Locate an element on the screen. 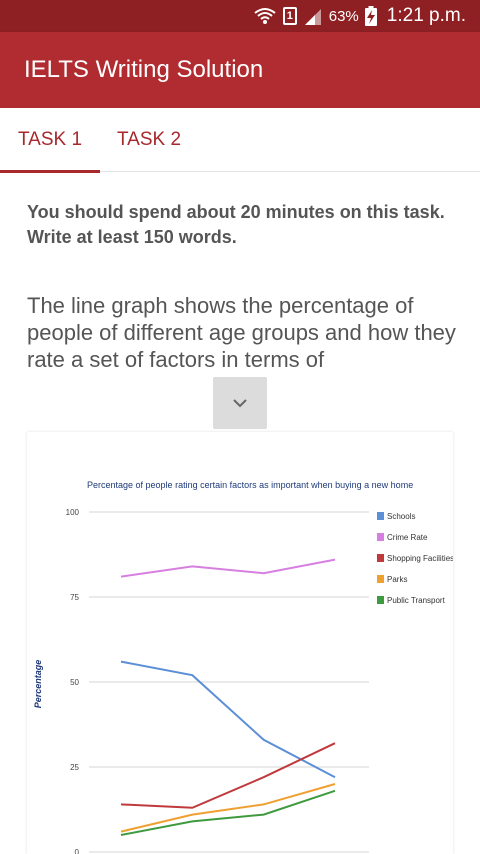 This screenshot has width=480, height=854. tab-task-1: TASK 1 is located at coordinates (50, 140).